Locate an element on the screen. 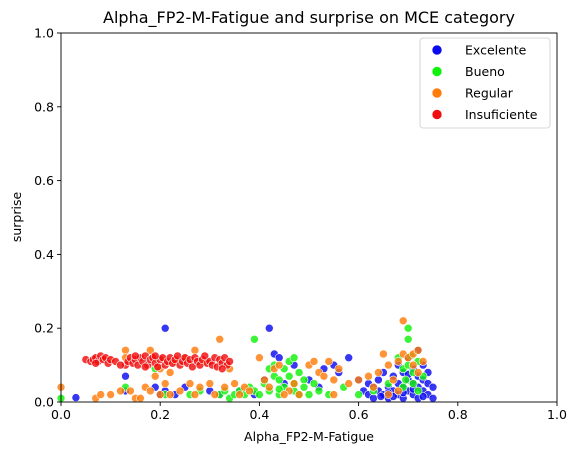  legend-box is located at coordinates (485, 83).